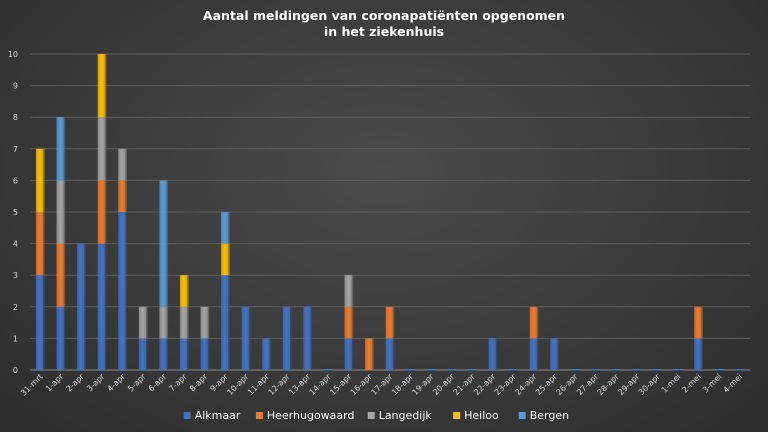 This screenshot has height=432, width=768. What do you see at coordinates (15, 180) in the screenshot?
I see `y-tick-label-6: 6` at bounding box center [15, 180].